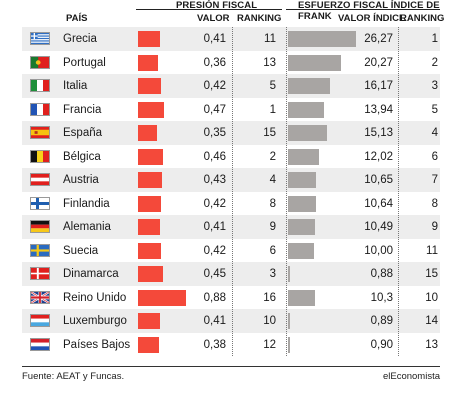 This screenshot has height=400, width=462. What do you see at coordinates (259, 18) in the screenshot?
I see `header-pf-rank: RANKING` at bounding box center [259, 18].